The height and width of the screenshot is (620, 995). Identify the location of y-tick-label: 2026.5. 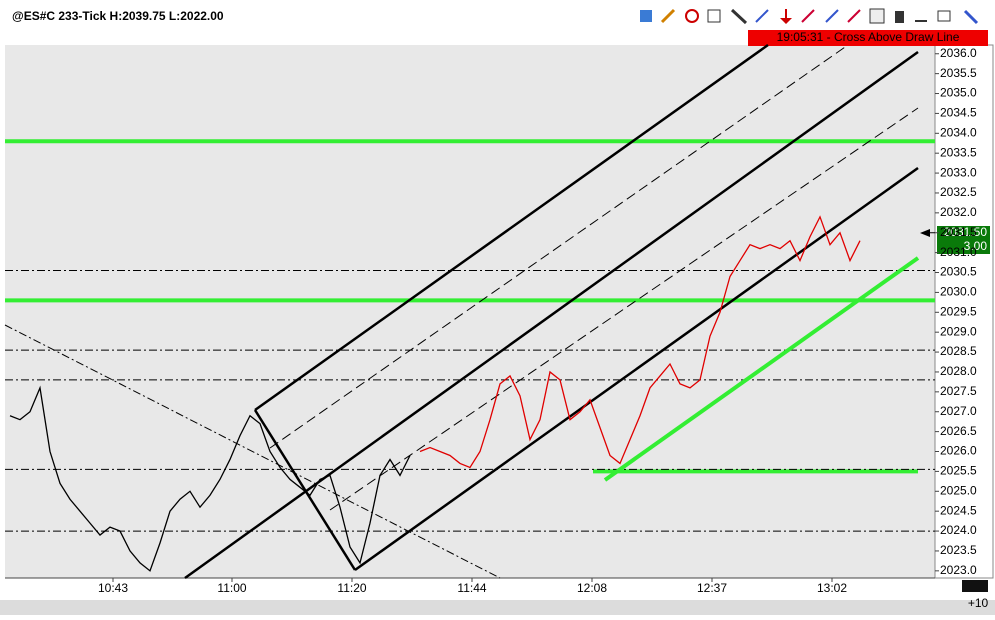
(958, 431).